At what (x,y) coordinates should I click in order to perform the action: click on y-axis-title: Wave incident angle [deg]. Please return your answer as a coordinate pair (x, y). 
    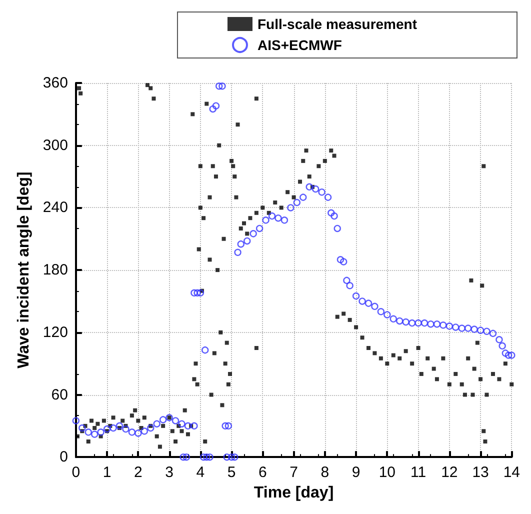
    Looking at the image, I should click on (24, 270).